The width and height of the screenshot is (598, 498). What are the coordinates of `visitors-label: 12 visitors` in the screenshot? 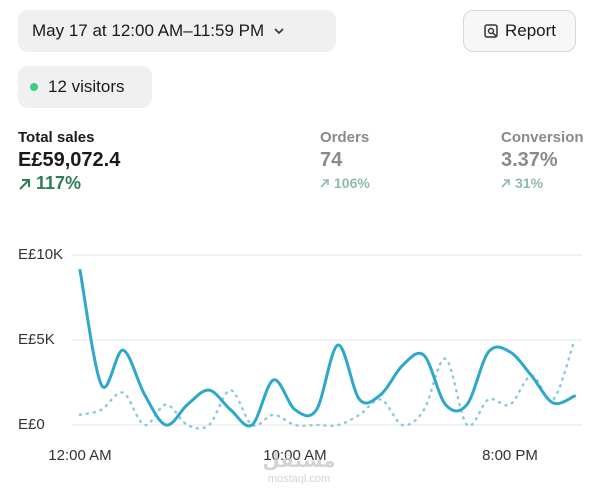 It's located at (86, 86).